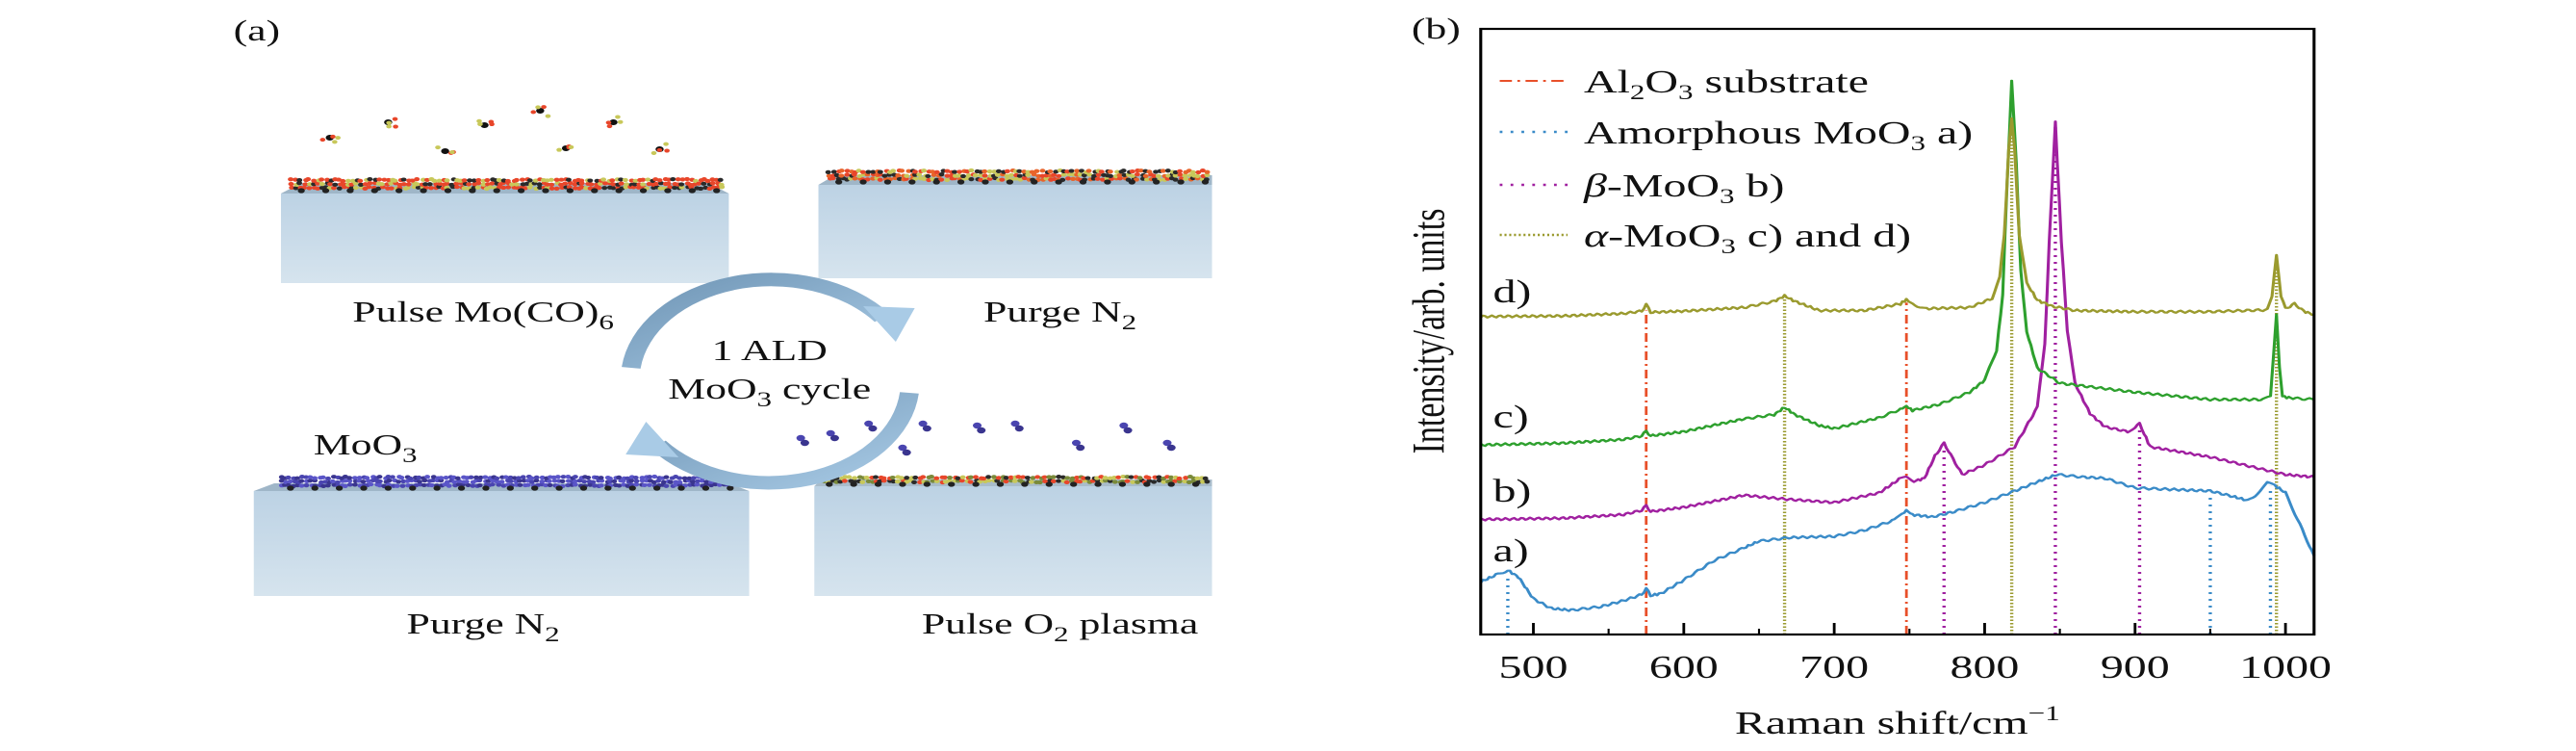  I want to click on arrow-top-icon, so click(756, 320).